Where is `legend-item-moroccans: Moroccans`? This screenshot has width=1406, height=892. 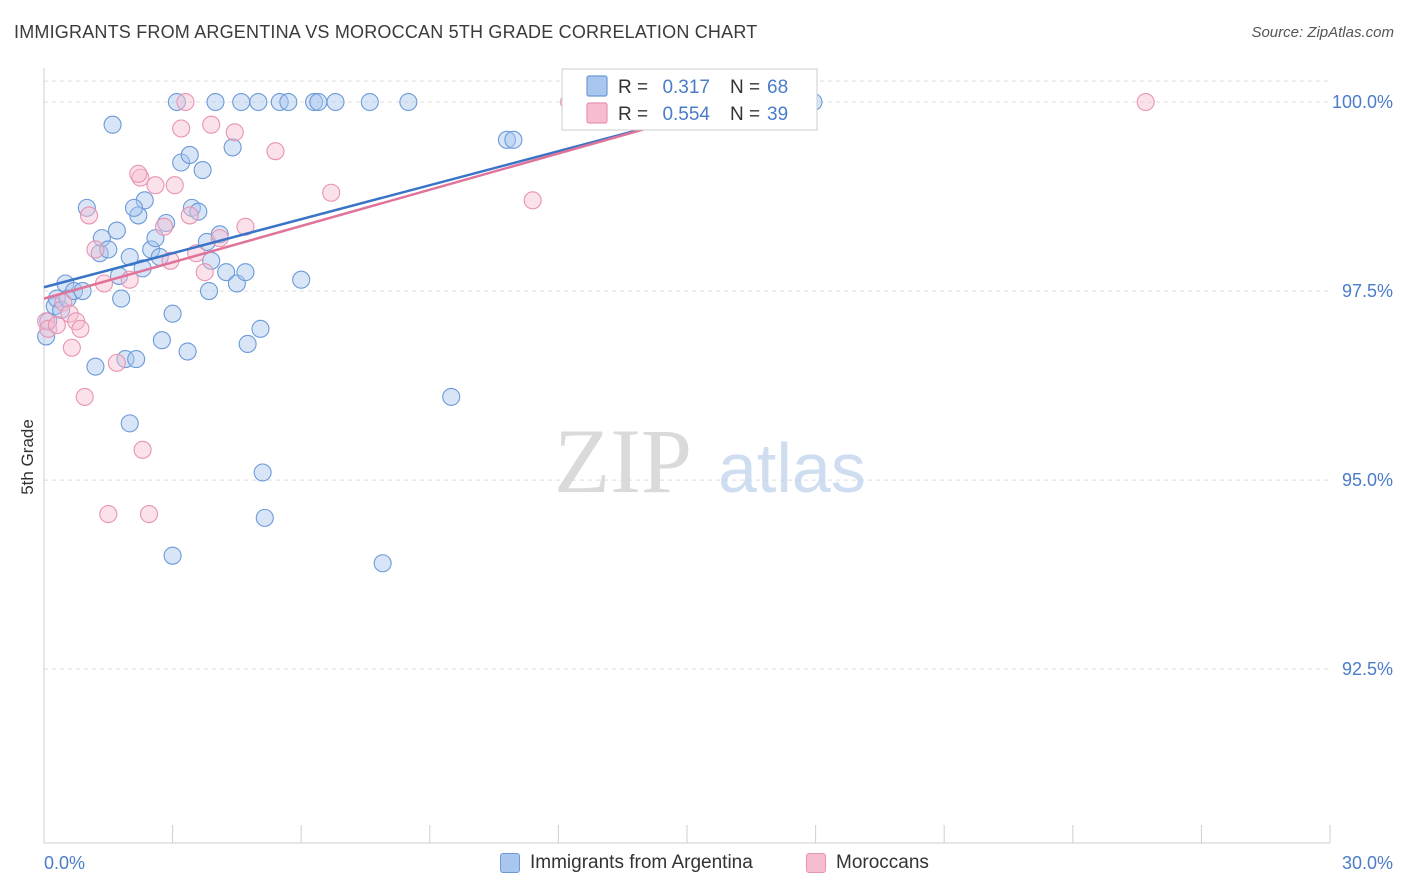 legend-item-moroccans: Moroccans is located at coordinates (867, 863).